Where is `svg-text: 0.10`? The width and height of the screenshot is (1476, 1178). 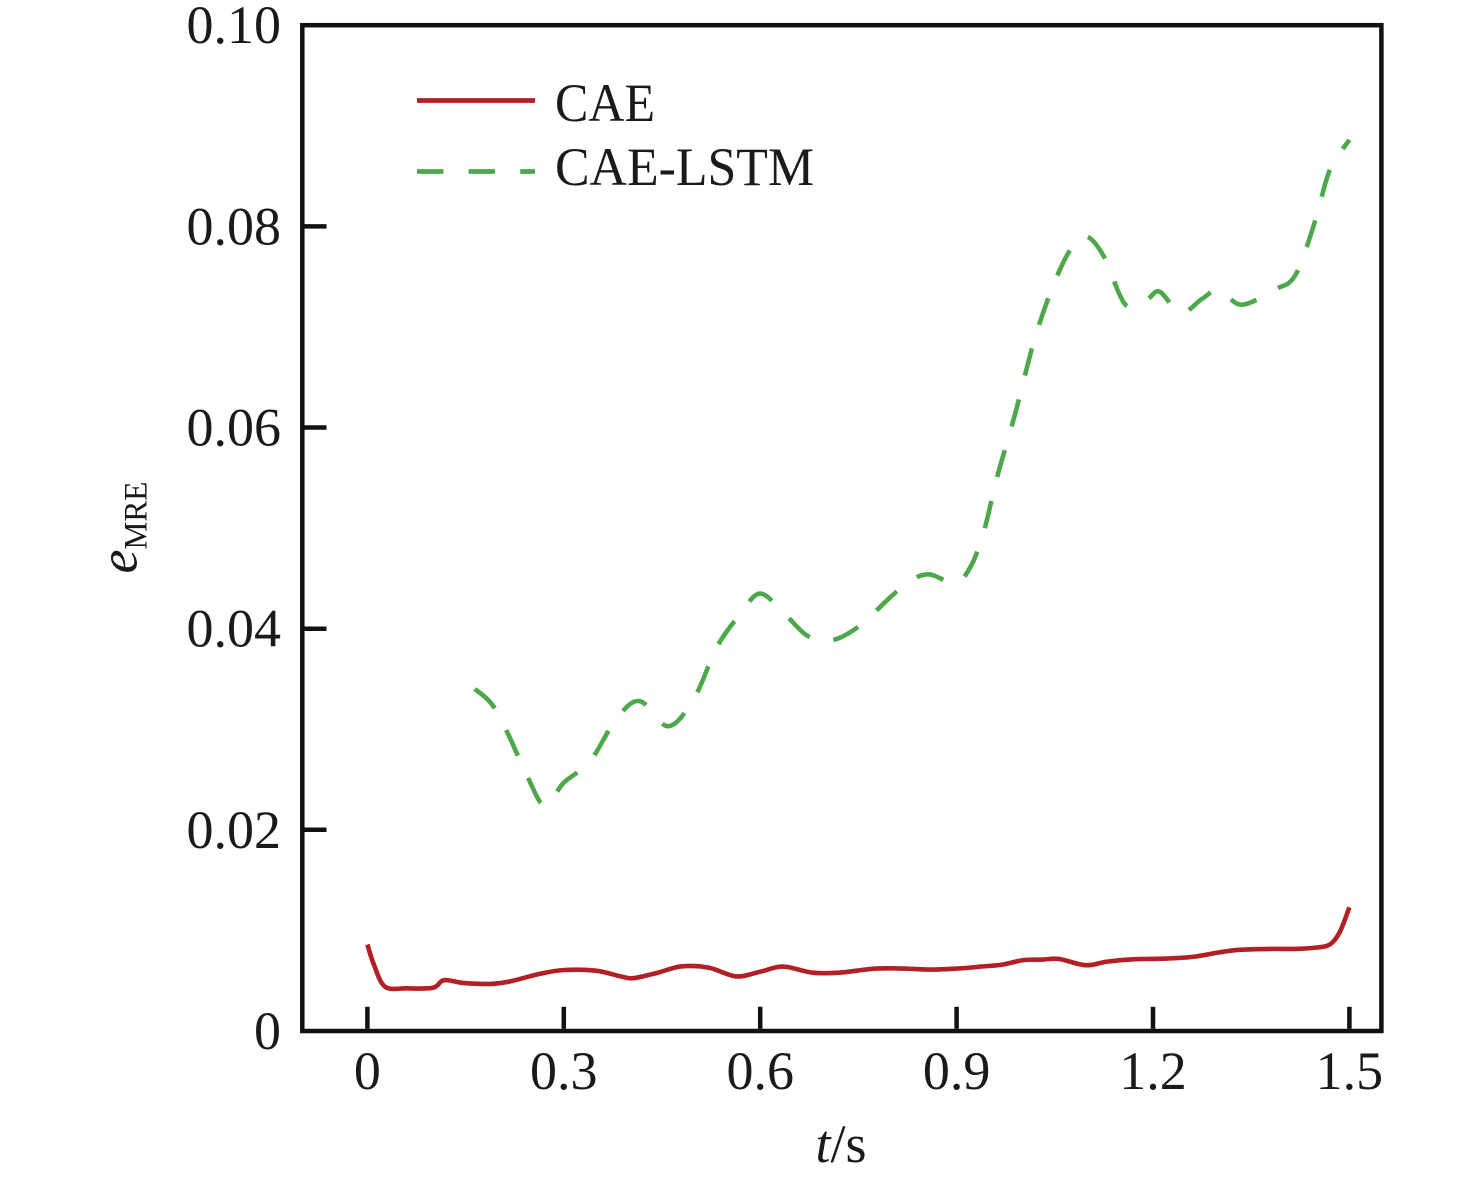 svg-text: 0.10 is located at coordinates (234, 27).